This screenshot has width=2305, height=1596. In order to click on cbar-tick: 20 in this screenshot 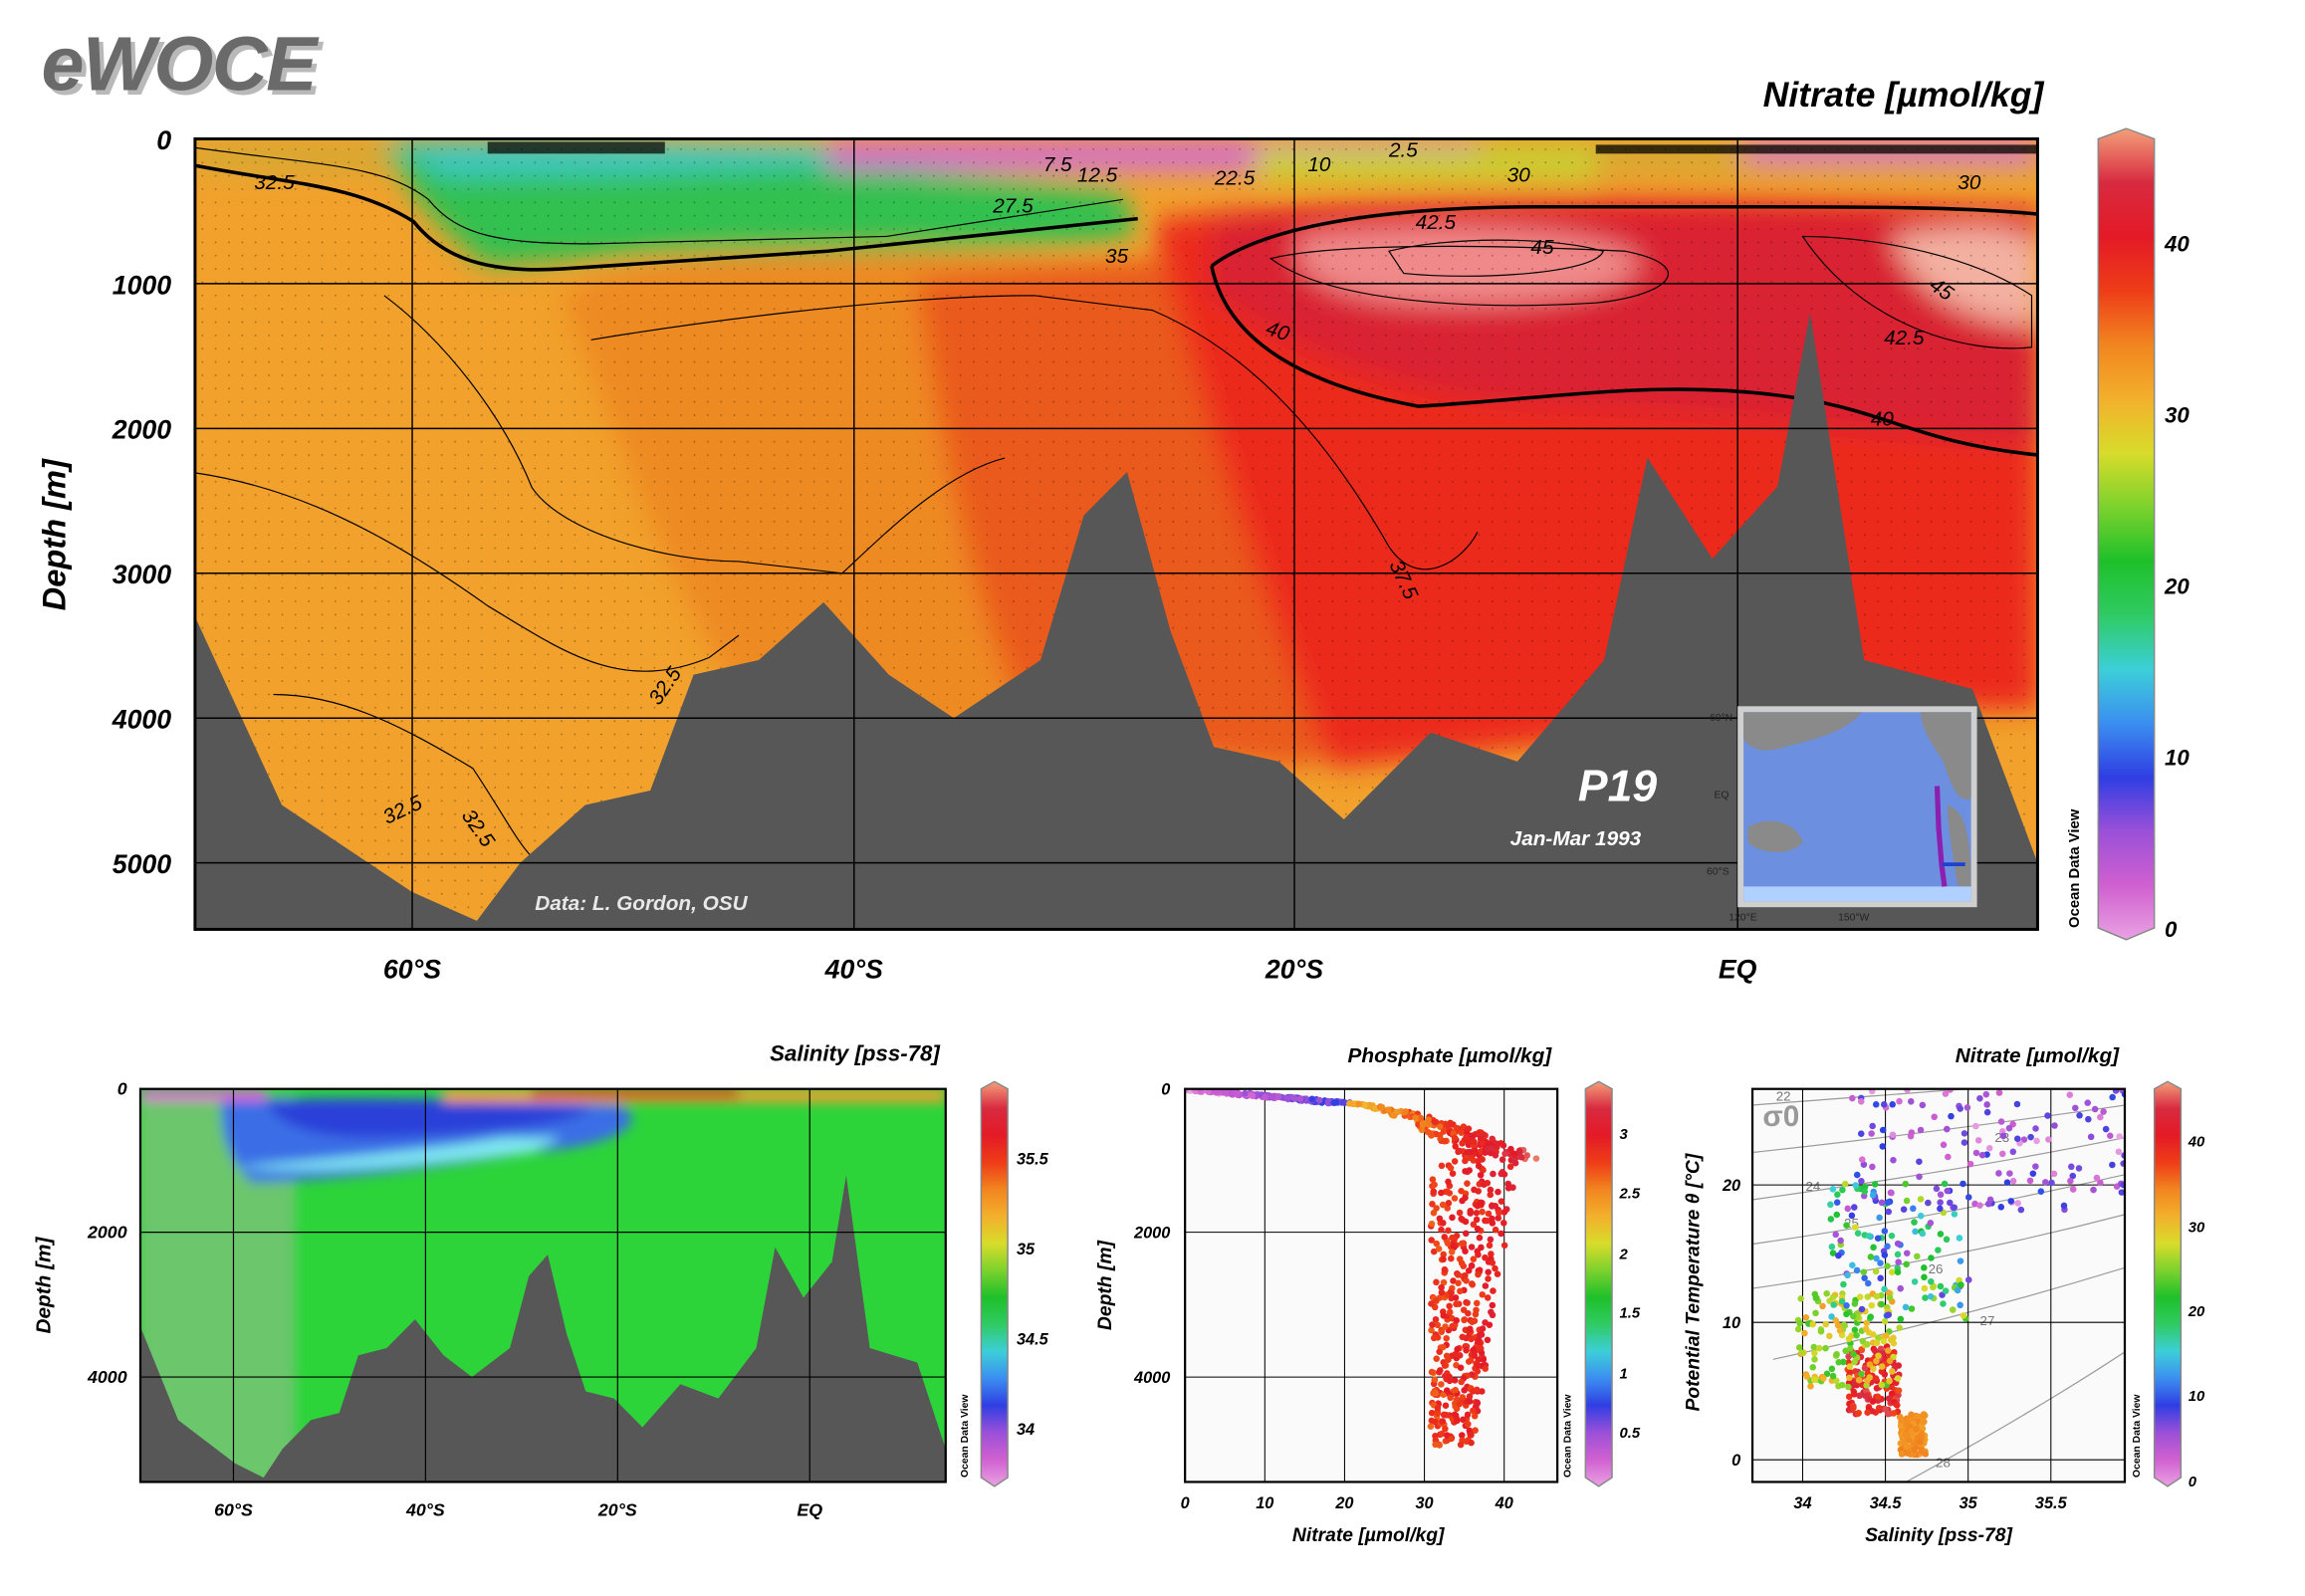, I will do `click(2177, 586)`.